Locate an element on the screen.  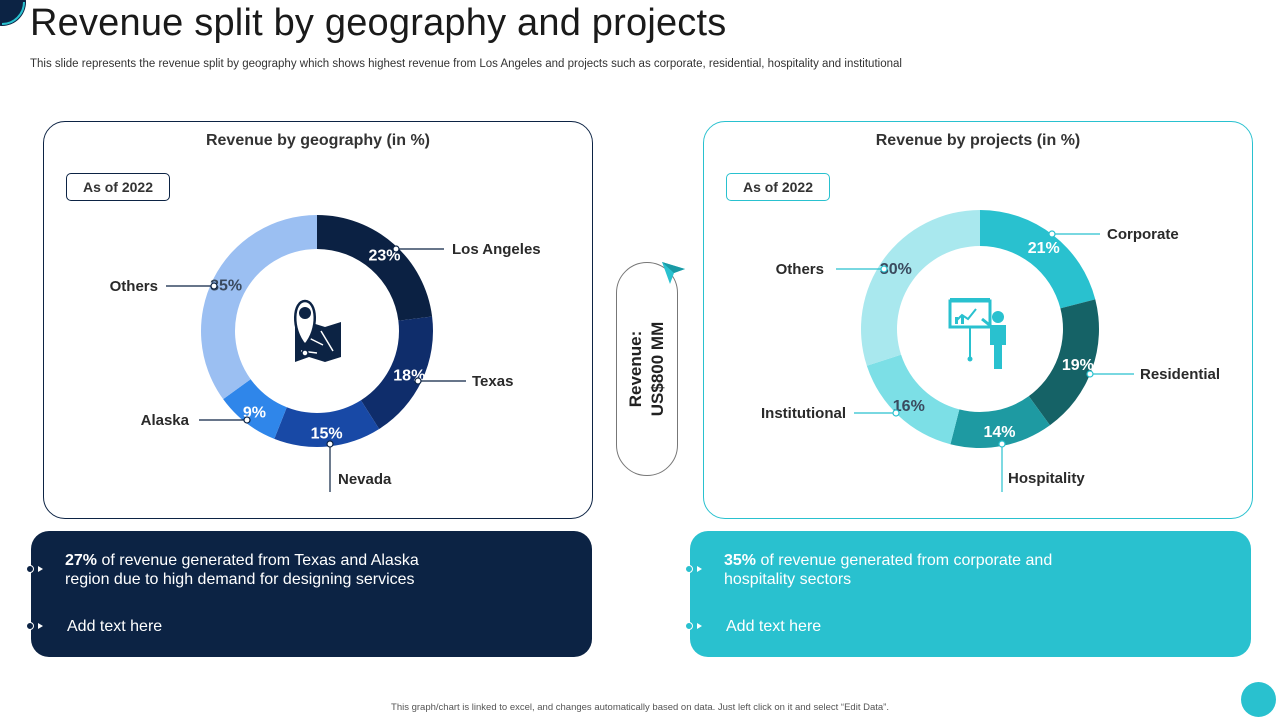
donut-slice-residential is located at coordinates (1063, 362).